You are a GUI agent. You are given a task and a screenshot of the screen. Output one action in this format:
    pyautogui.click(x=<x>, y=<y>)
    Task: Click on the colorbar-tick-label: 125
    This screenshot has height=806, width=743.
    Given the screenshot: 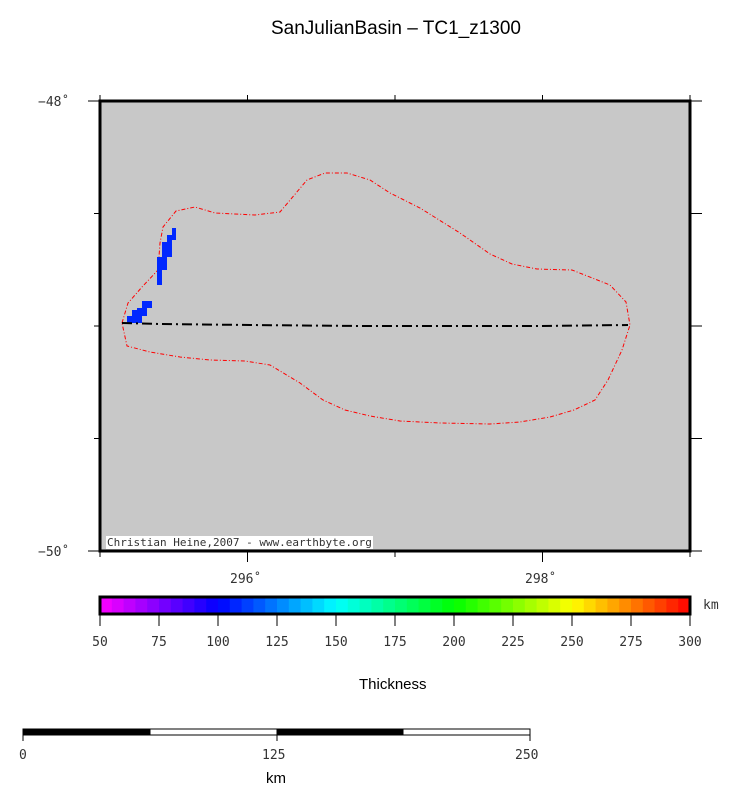 What is the action you would take?
    pyautogui.click(x=277, y=642)
    